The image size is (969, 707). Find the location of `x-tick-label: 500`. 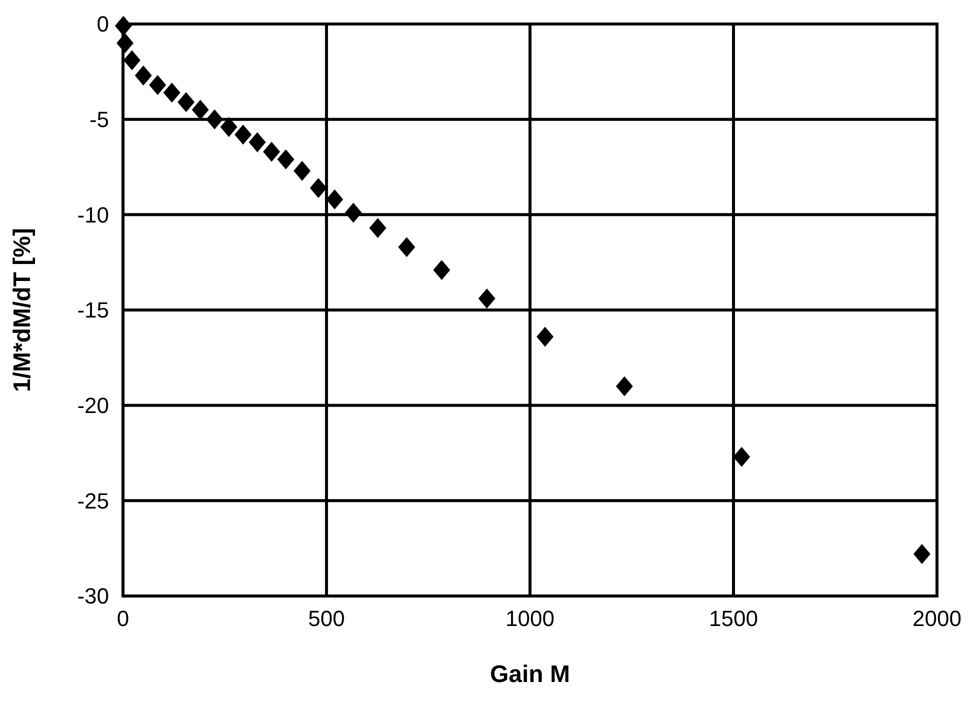

x-tick-label: 500 is located at coordinates (326, 618).